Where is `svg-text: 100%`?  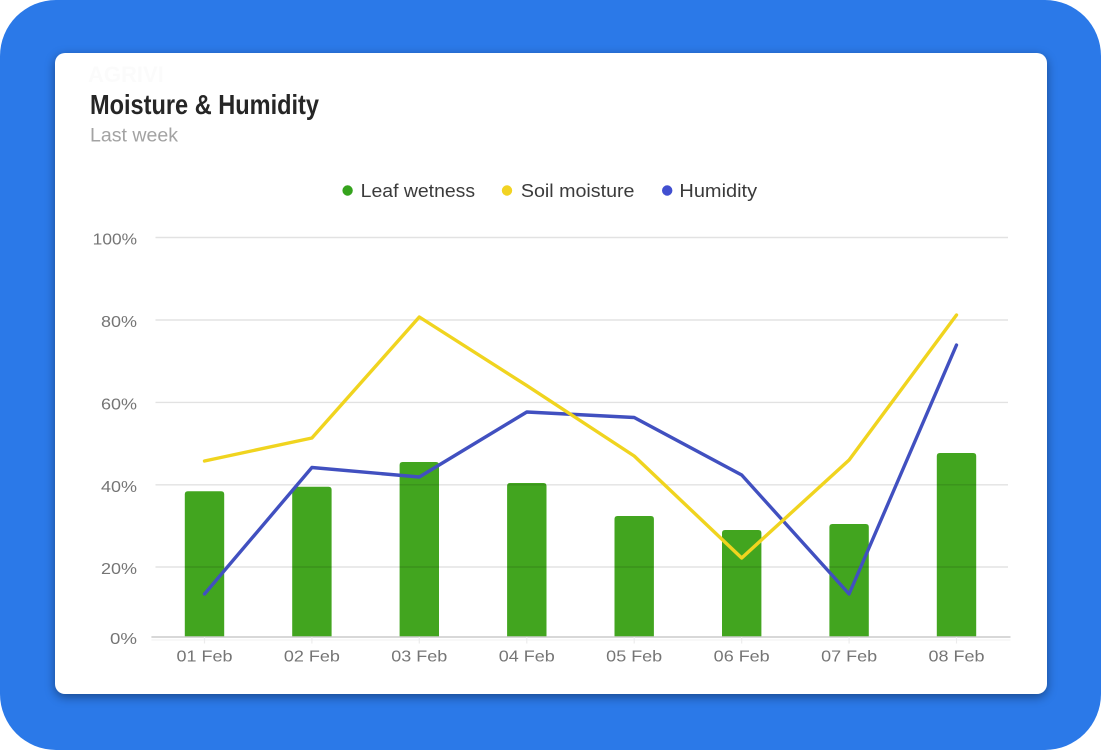
svg-text: 100% is located at coordinates (115, 240).